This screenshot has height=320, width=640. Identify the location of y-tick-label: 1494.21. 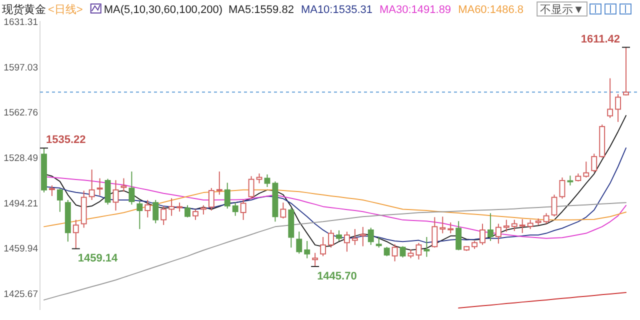
(21, 204).